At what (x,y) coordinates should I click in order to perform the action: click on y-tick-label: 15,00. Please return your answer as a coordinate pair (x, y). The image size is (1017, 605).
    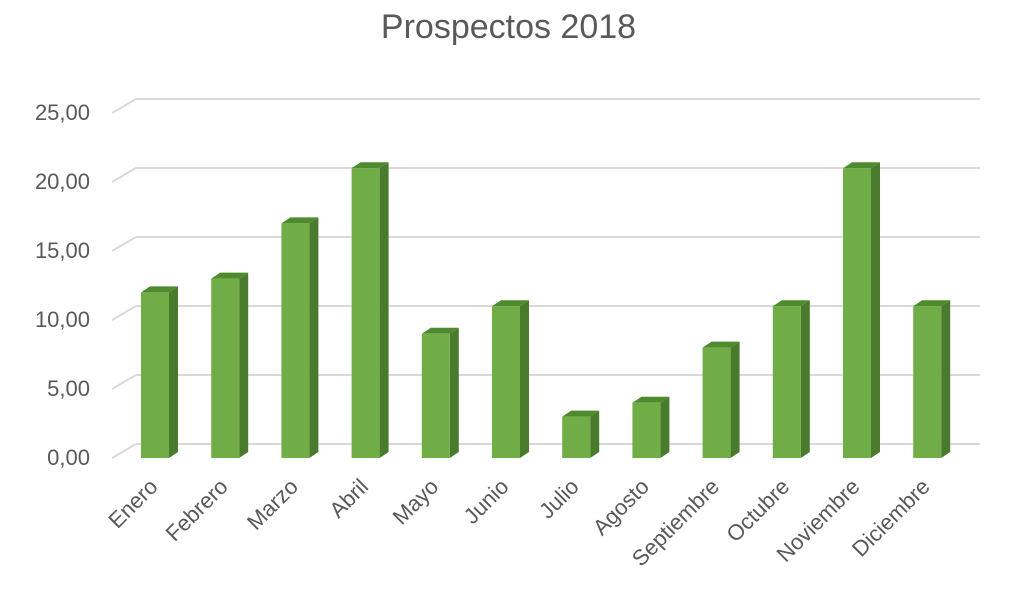
    Looking at the image, I should click on (62, 250).